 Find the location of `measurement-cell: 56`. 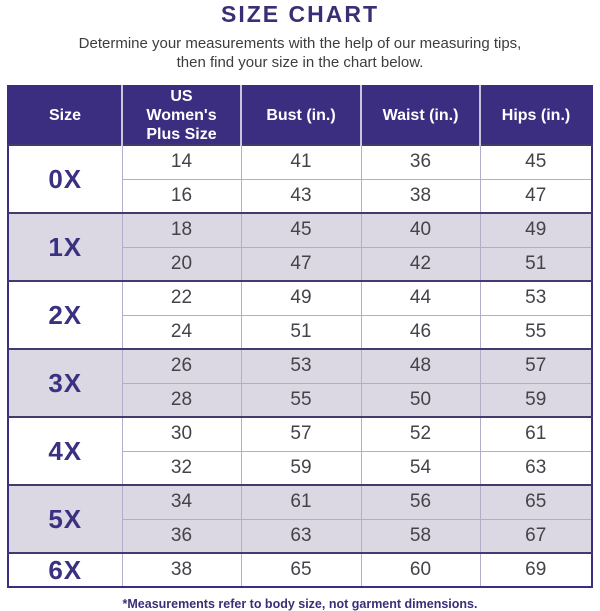

measurement-cell: 56 is located at coordinates (421, 501).